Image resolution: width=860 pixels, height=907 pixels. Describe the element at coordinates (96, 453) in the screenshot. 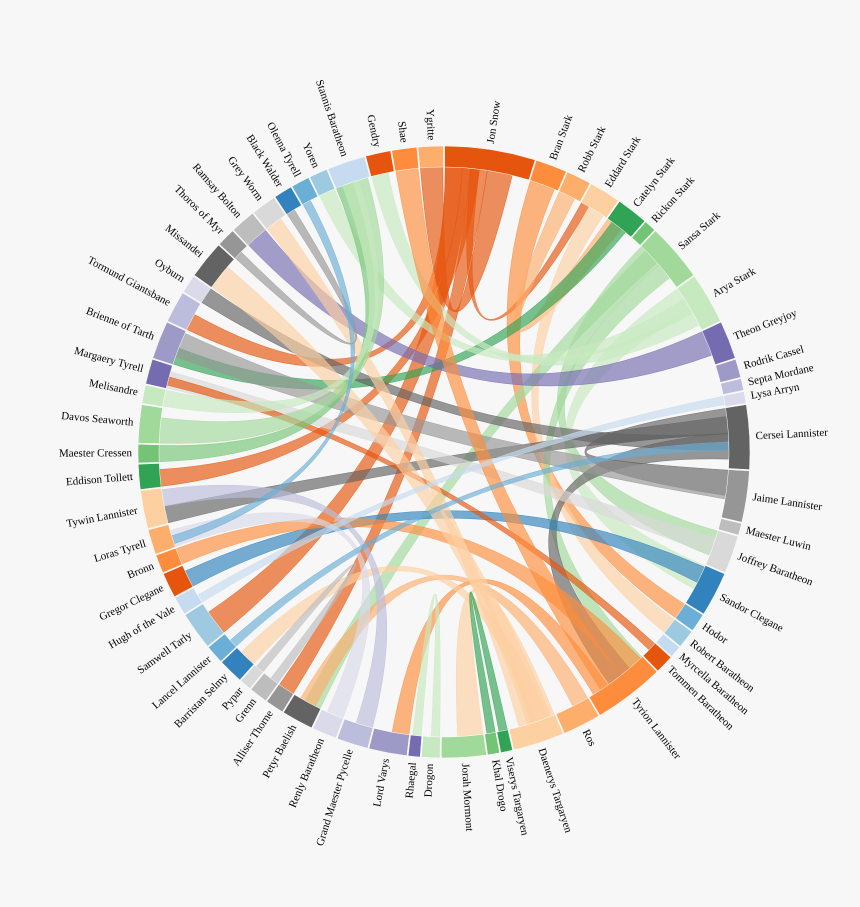

I see `node-label: Maester Cressen` at that location.